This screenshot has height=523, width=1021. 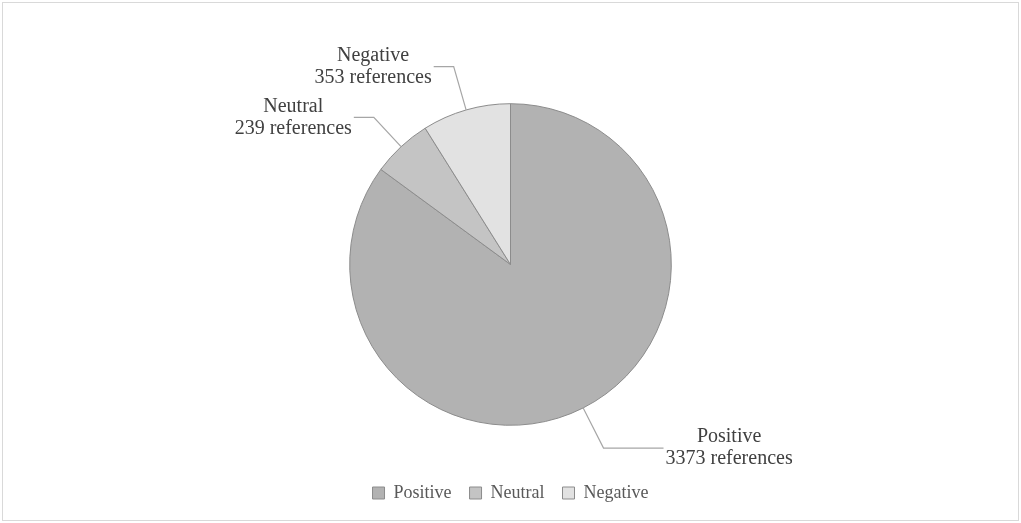 What do you see at coordinates (517, 491) in the screenshot?
I see `legend-label: Neutral` at bounding box center [517, 491].